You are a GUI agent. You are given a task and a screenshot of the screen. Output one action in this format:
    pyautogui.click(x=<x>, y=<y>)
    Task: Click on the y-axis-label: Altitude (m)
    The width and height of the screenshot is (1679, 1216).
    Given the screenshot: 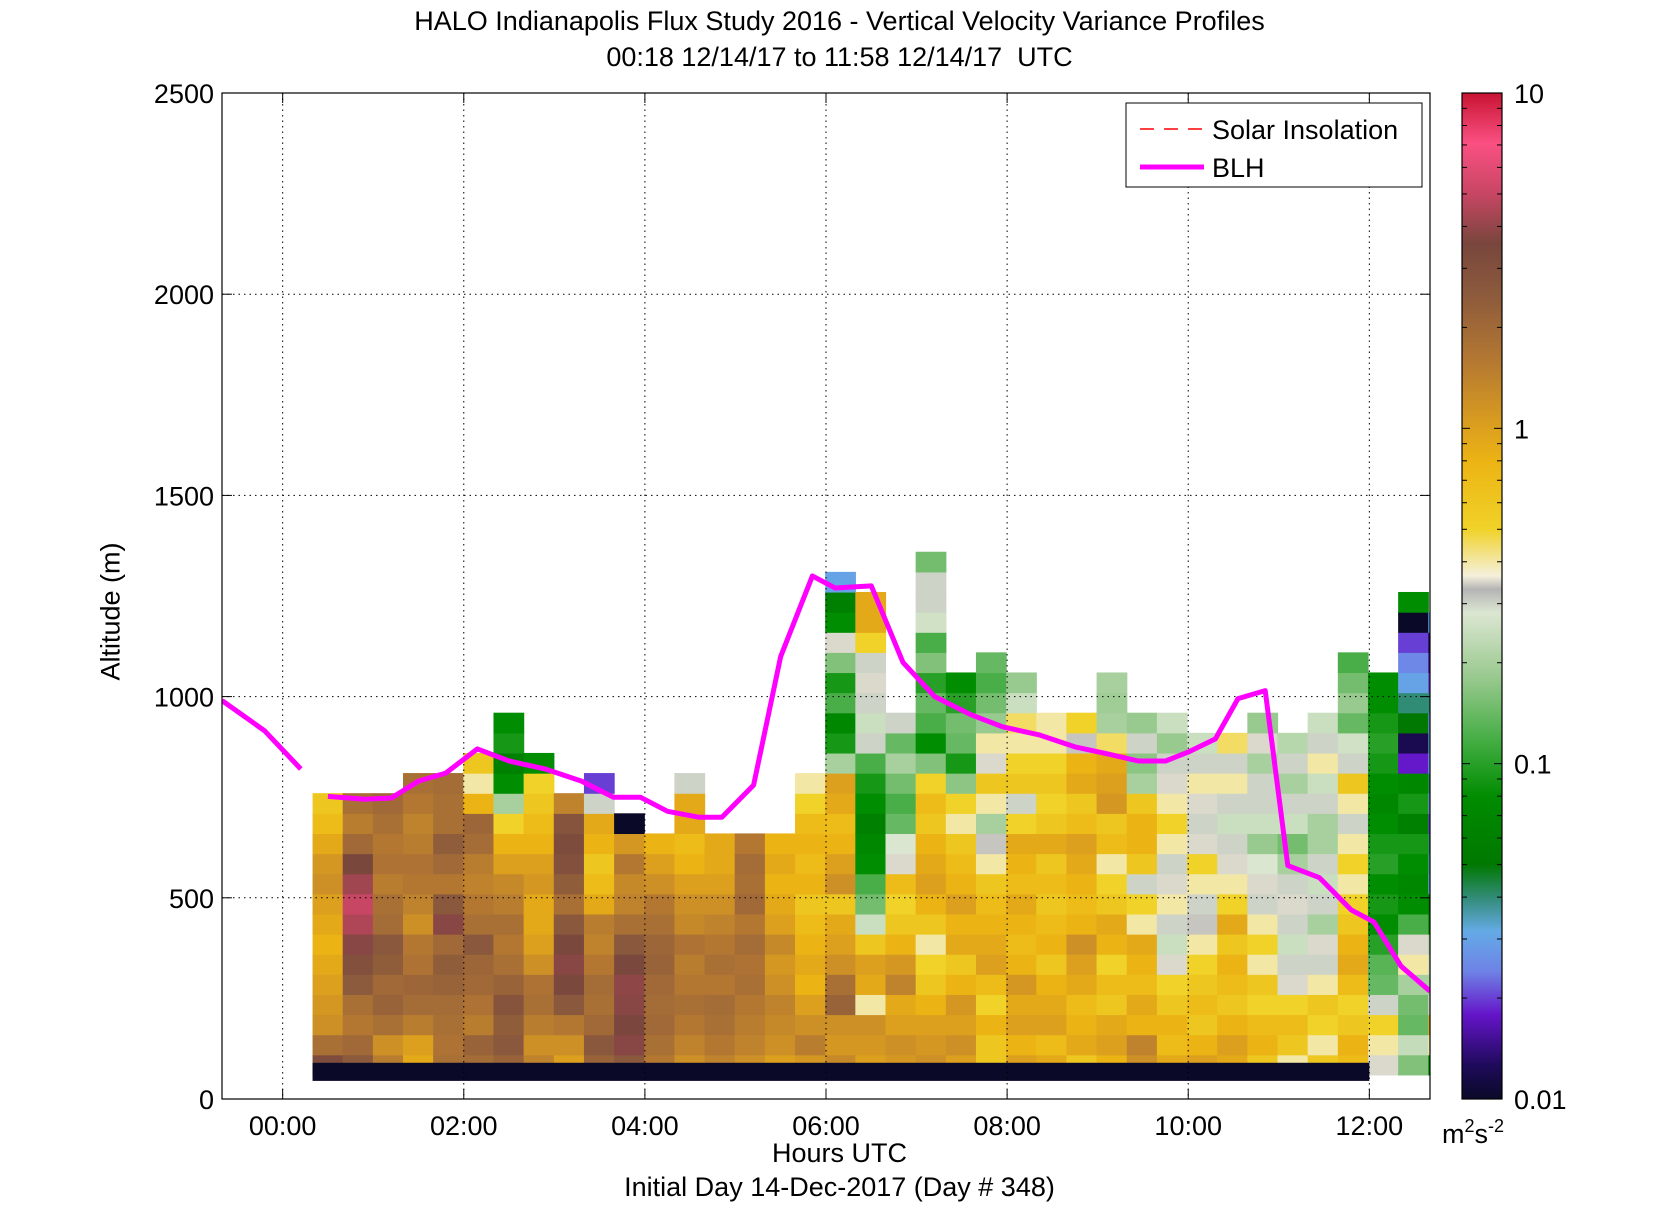 What is the action you would take?
    pyautogui.click(x=110, y=611)
    